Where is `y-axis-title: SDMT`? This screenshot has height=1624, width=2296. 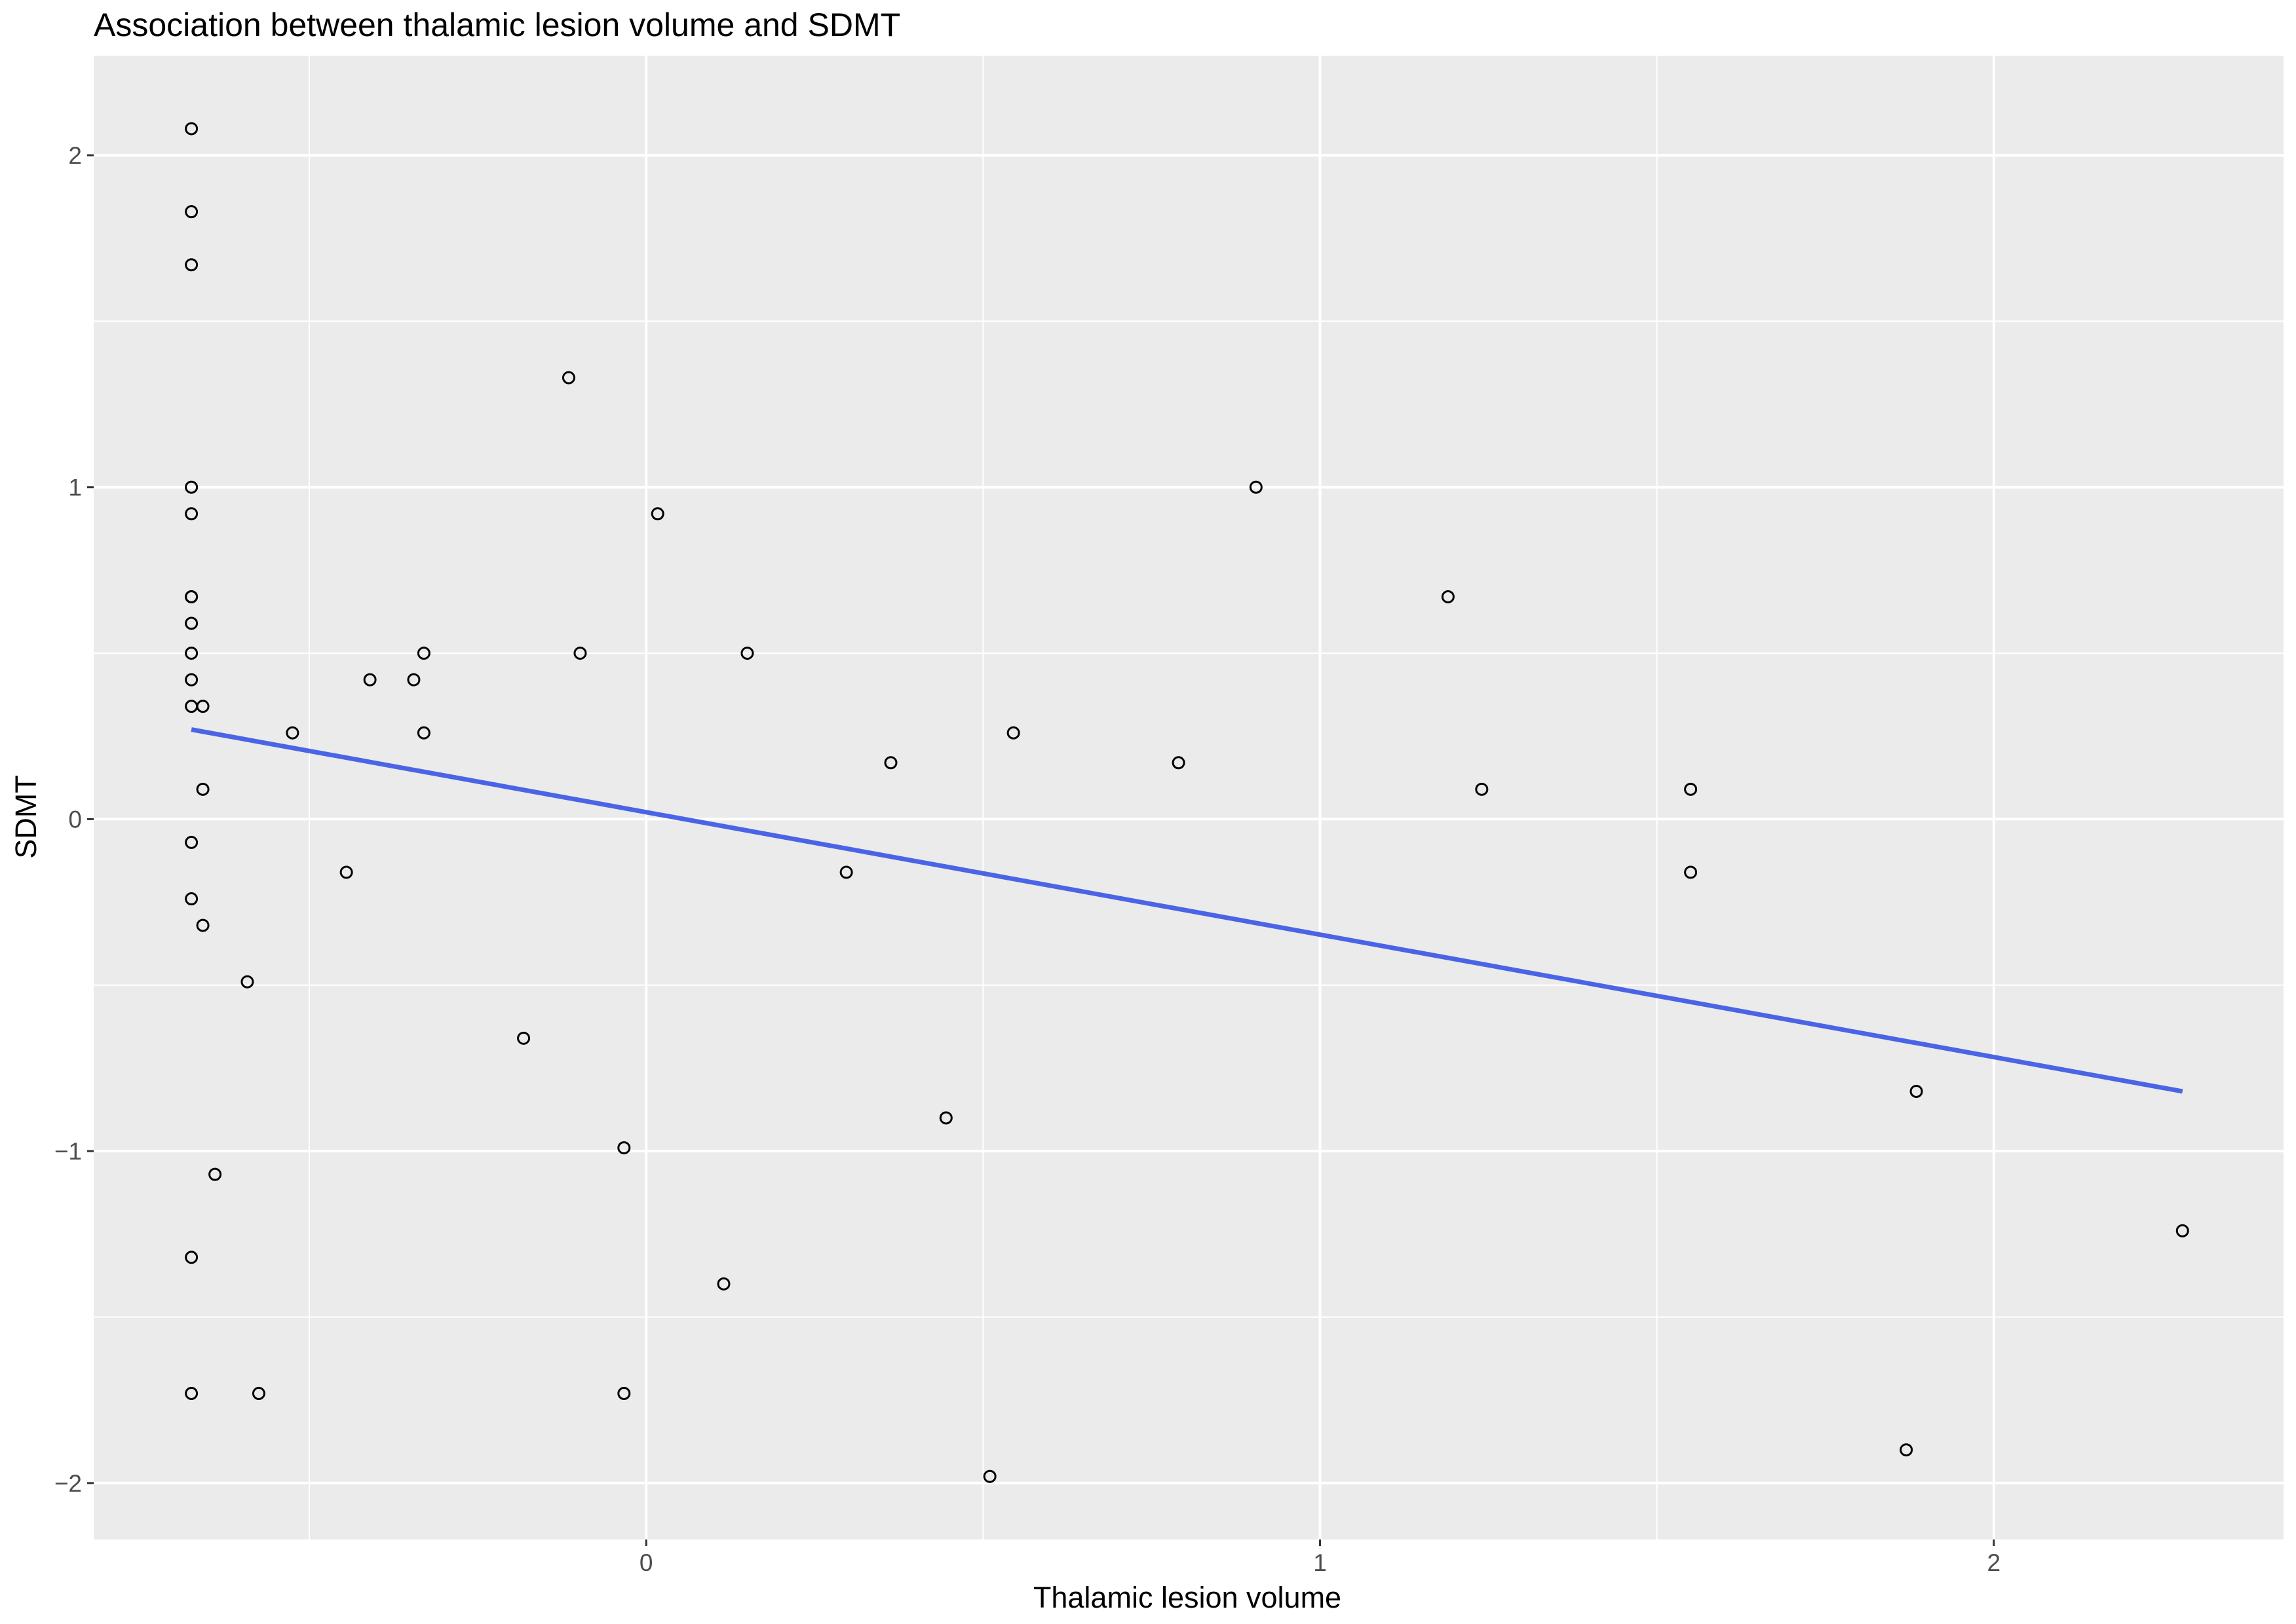
y-axis-title: SDMT is located at coordinates (26, 817).